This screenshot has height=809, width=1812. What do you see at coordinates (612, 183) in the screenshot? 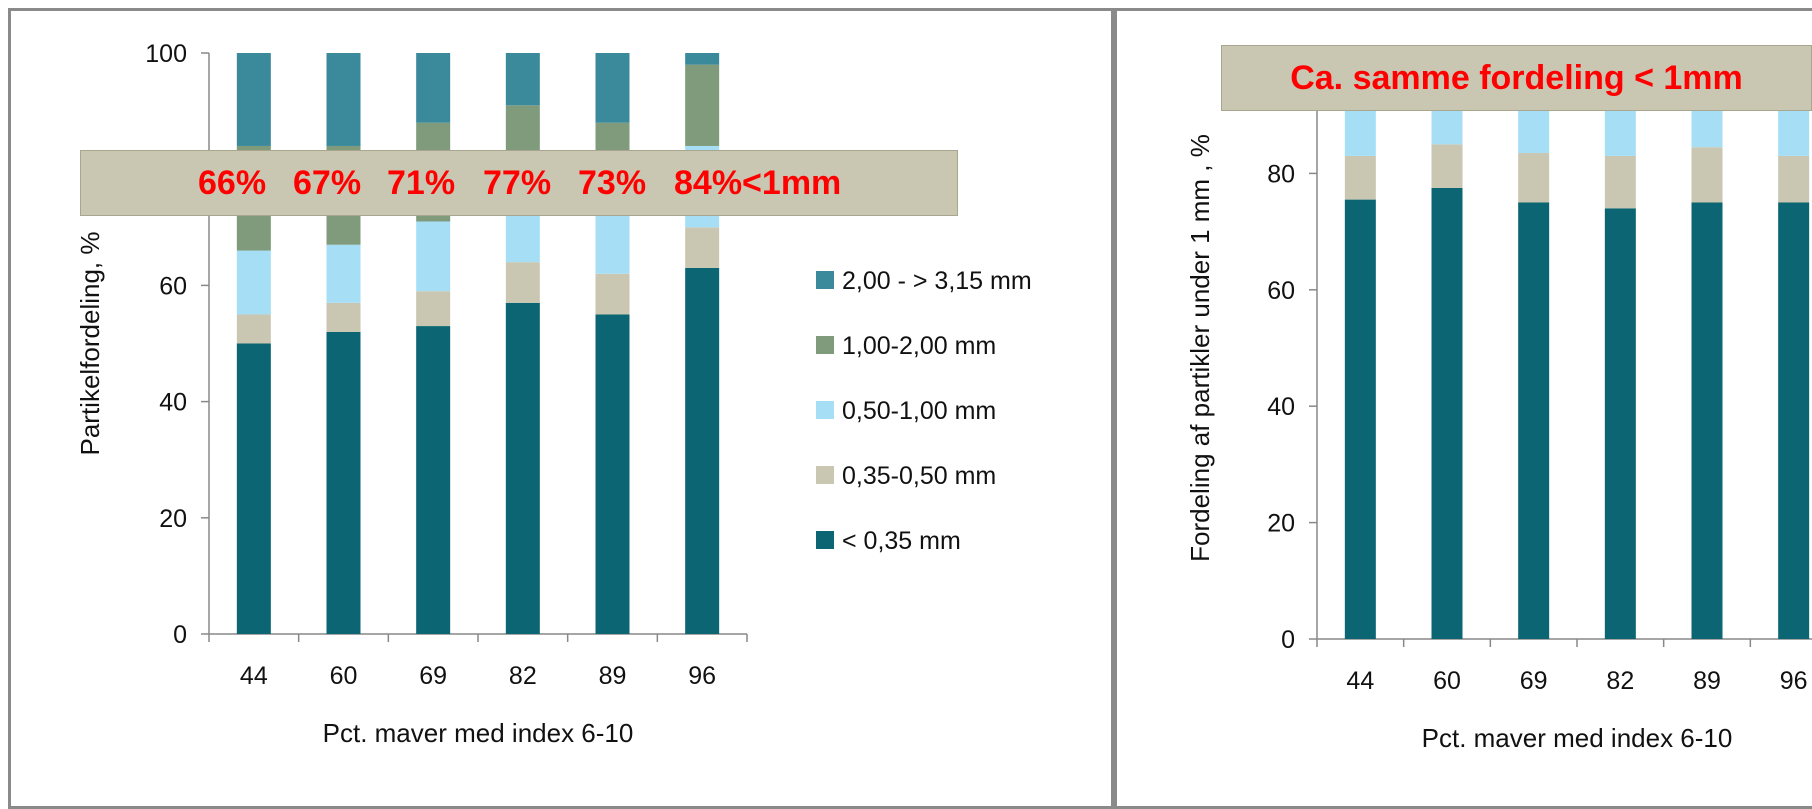
I see `banner-item-89: 73%` at bounding box center [612, 183].